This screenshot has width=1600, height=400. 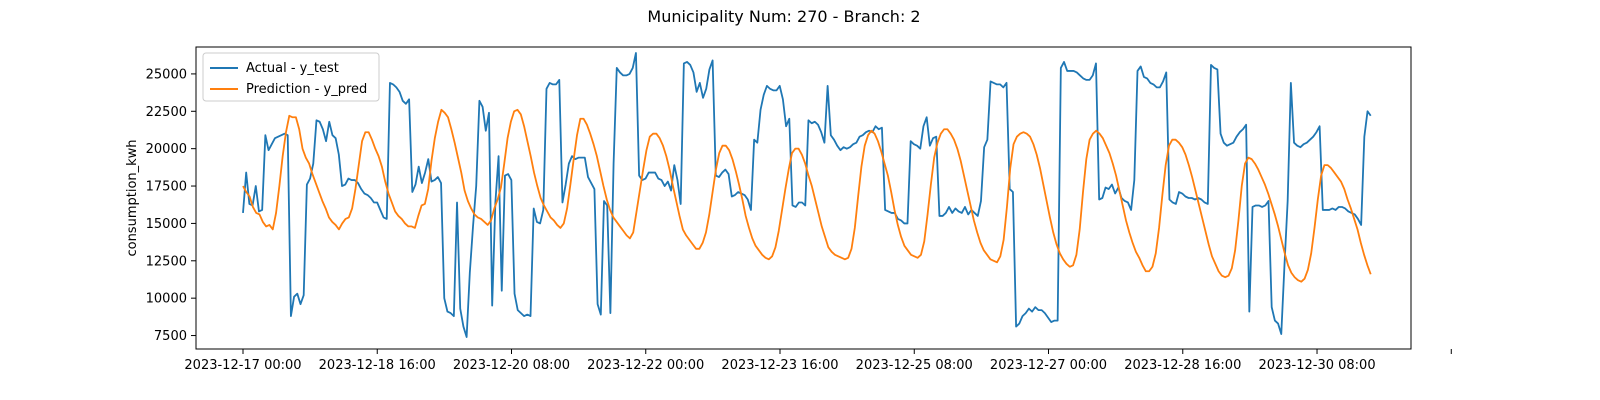 What do you see at coordinates (1182, 365) in the screenshot?
I see `x-tick-label: 2023-12-28 16:00` at bounding box center [1182, 365].